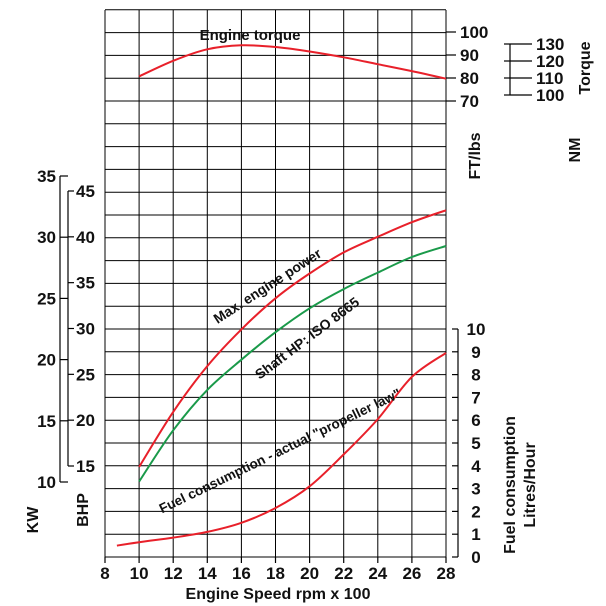 Image resolution: width=606 pixels, height=606 pixels. I want to click on x-tick-label: 8, so click(104, 573).